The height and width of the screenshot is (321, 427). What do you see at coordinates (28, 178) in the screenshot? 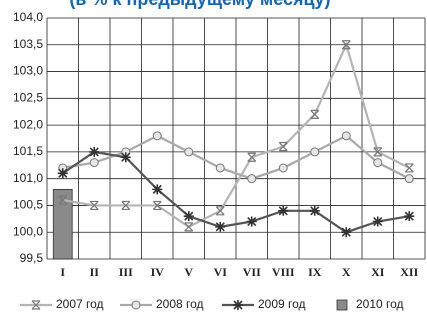
I see `y-tick-label: 101,0` at bounding box center [28, 178].